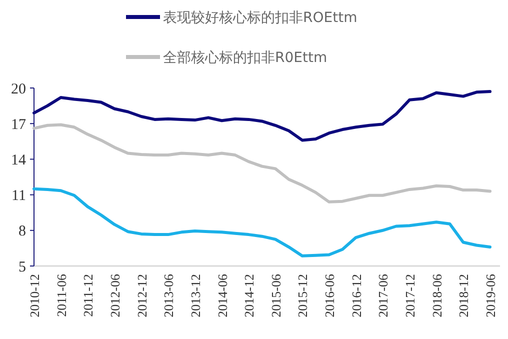  I want to click on x-tick-label: 2012-12, so click(142, 296).